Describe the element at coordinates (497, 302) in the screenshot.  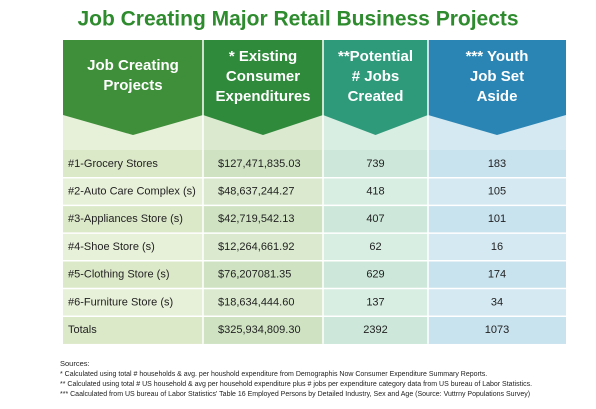
I see `cell: 34` at that location.